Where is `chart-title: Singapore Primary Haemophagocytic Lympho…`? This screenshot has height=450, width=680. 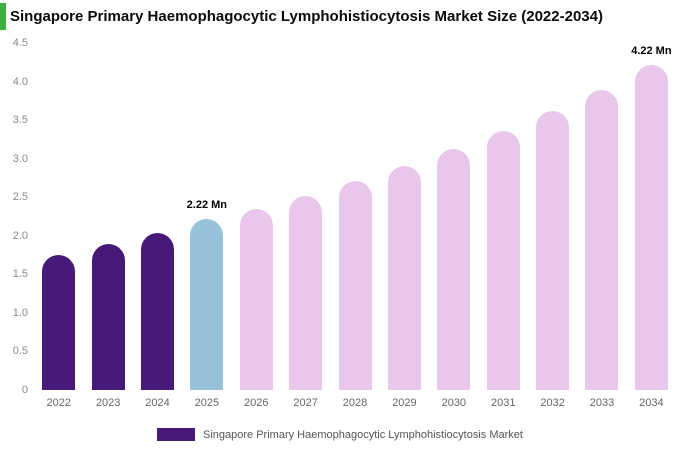
chart-title: Singapore Primary Haemophagocytic Lympho… is located at coordinates (306, 16).